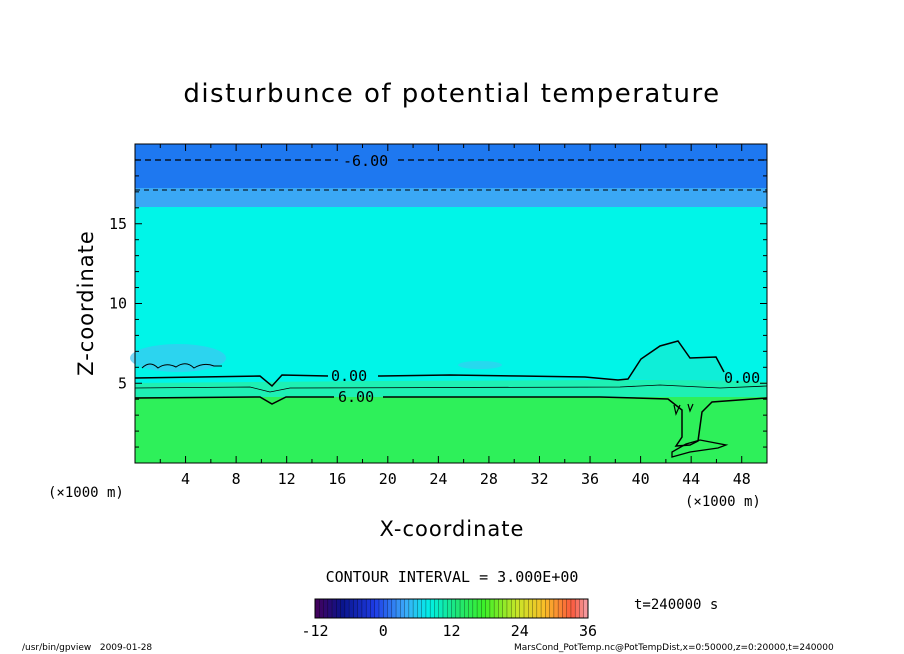  Describe the element at coordinates (451, 166) in the screenshot. I see `band-upper` at that location.